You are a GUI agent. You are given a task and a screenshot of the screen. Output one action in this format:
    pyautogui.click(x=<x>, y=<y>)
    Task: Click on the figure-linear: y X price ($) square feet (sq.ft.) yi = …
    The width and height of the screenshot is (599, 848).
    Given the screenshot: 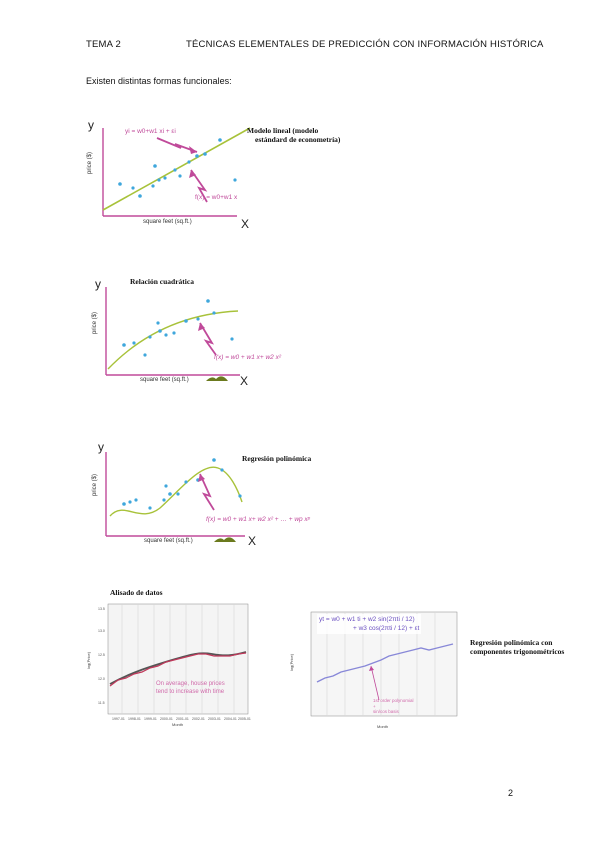 What is the action you would take?
    pyautogui.click(x=220, y=175)
    